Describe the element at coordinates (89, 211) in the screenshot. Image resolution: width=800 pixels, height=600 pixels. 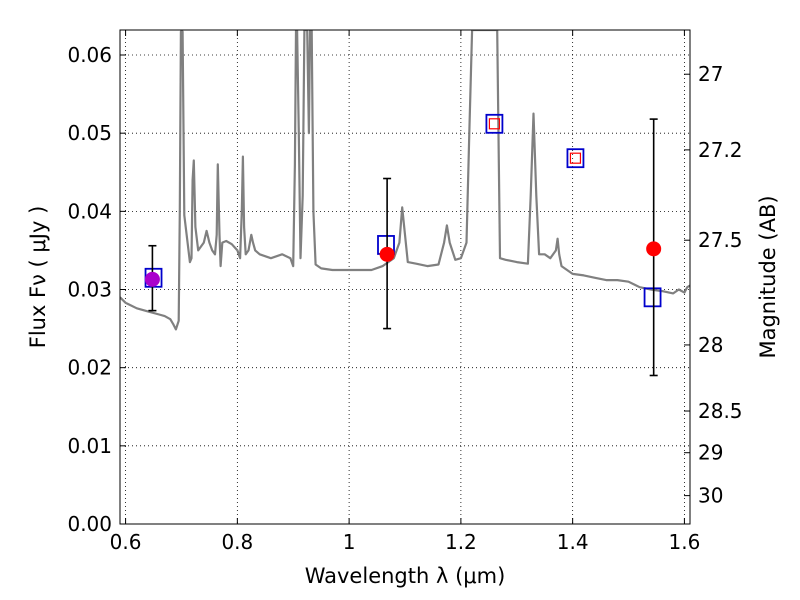
I see `y-tick-label: 0.04` at that location.